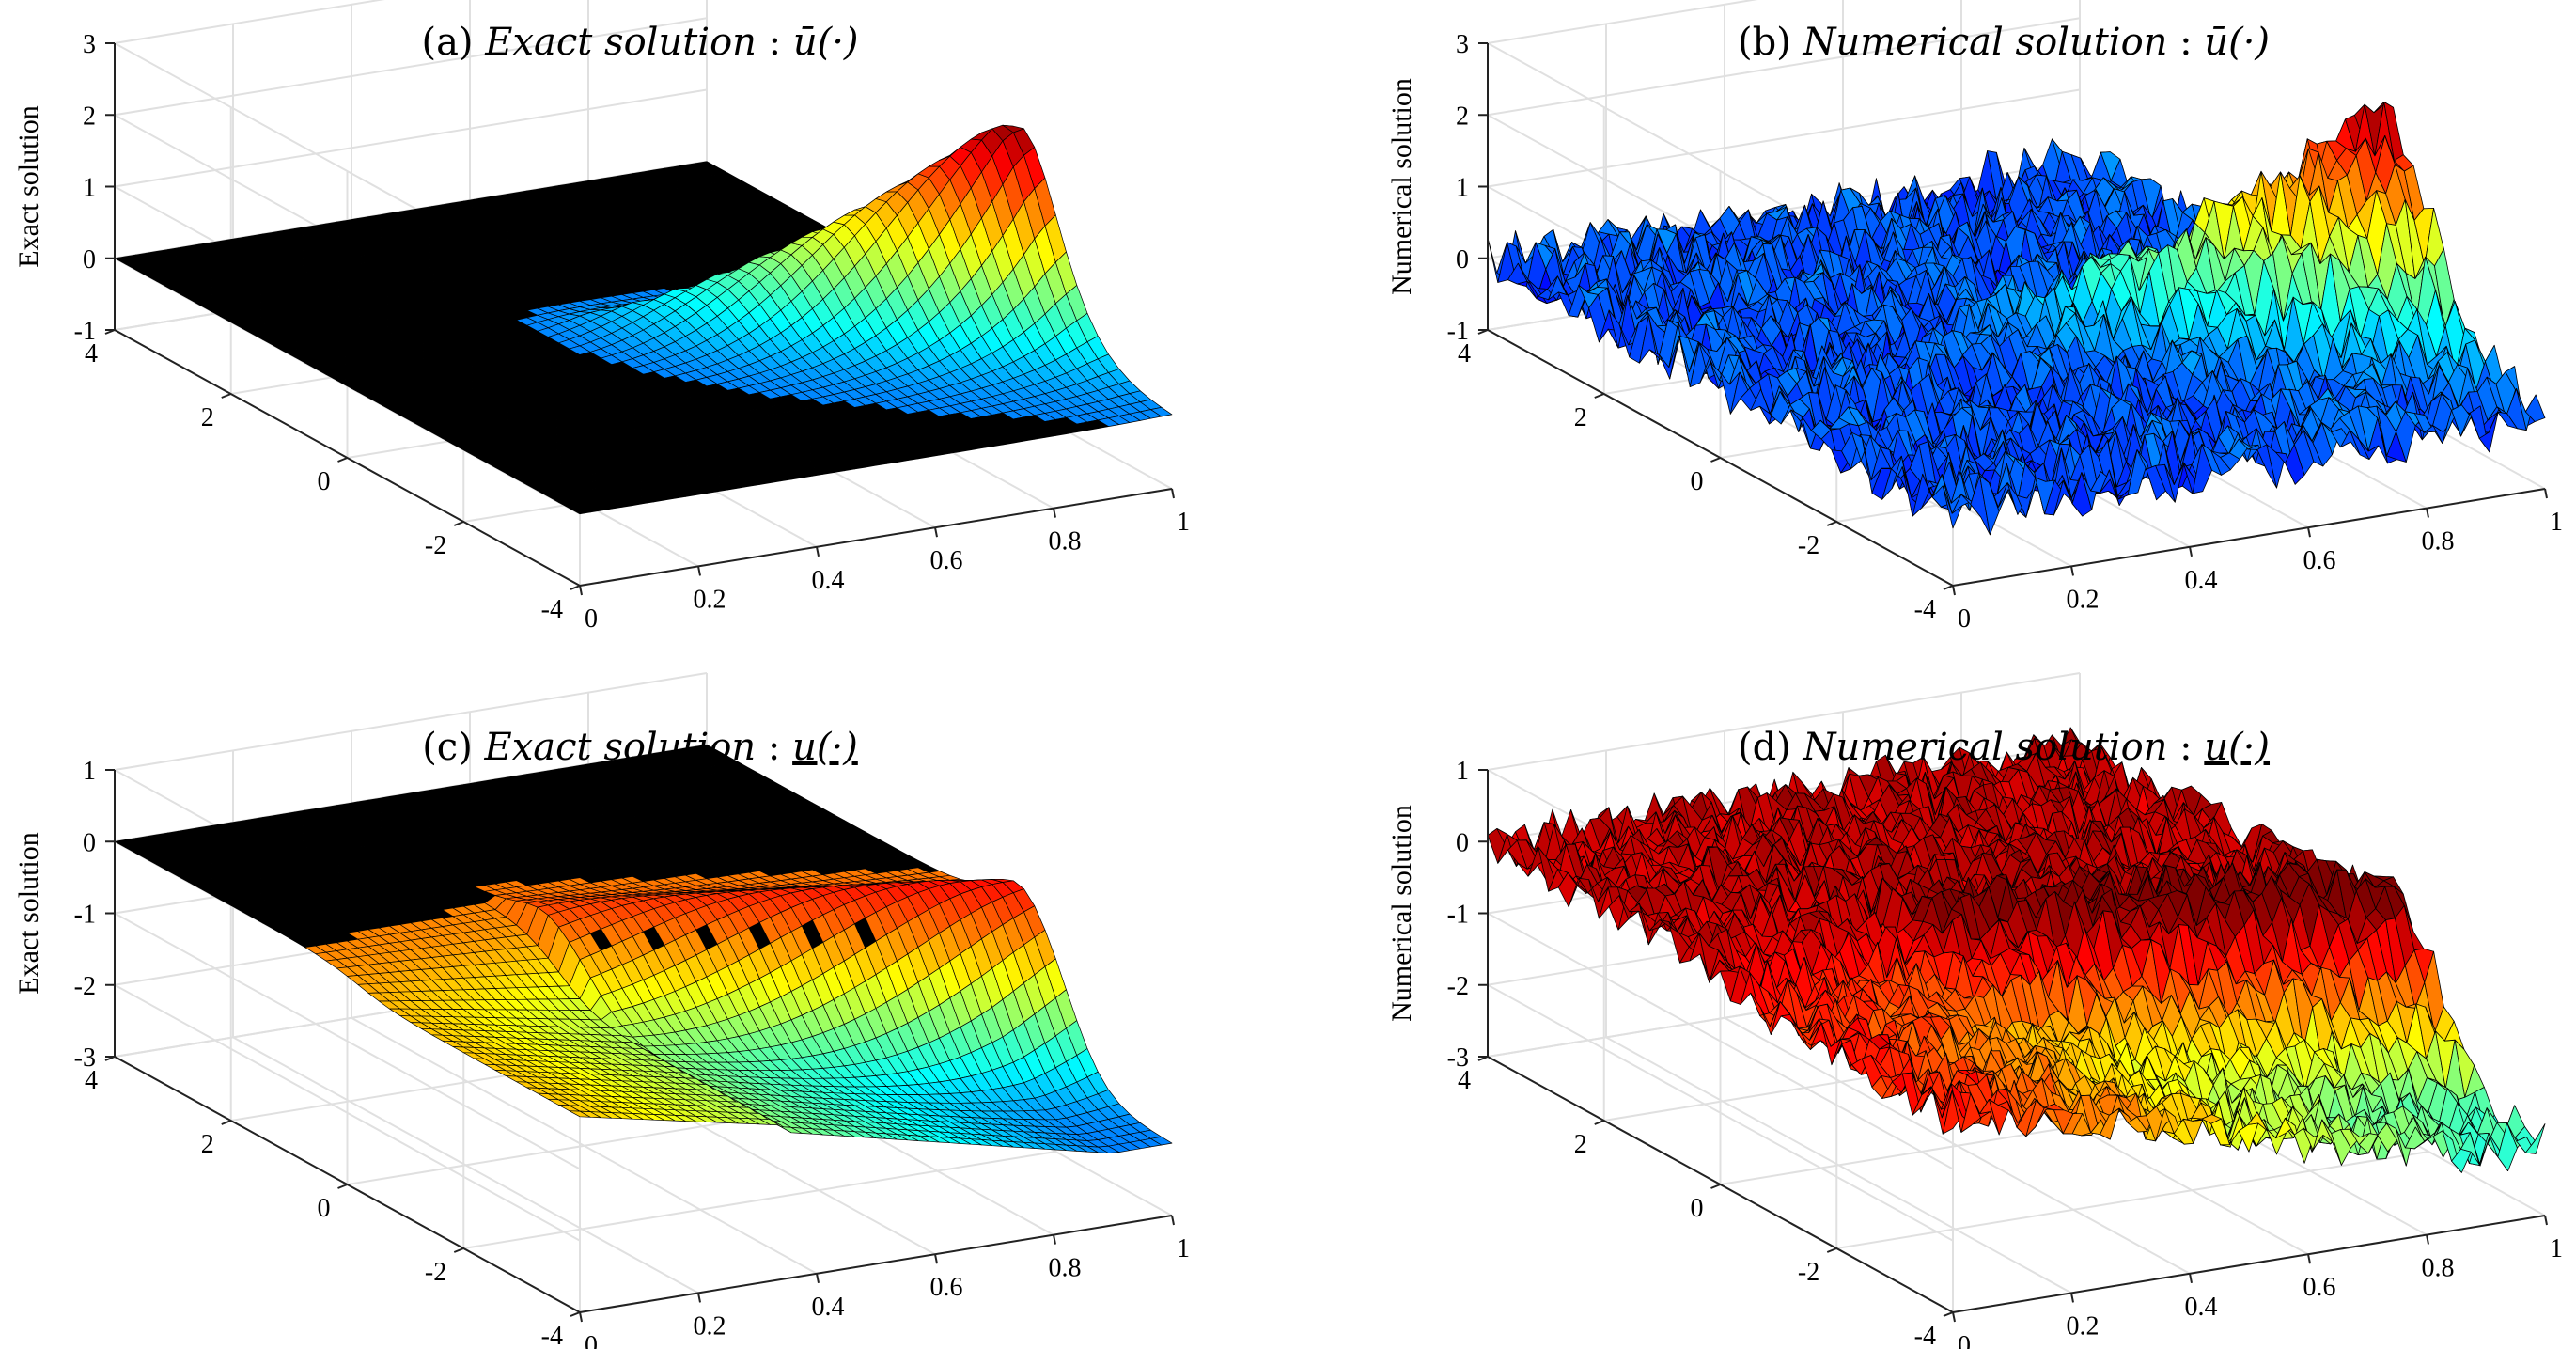 Image resolution: width=2576 pixels, height=1349 pixels. What do you see at coordinates (2016, 319) in the screenshot?
I see `surface-b` at bounding box center [2016, 319].